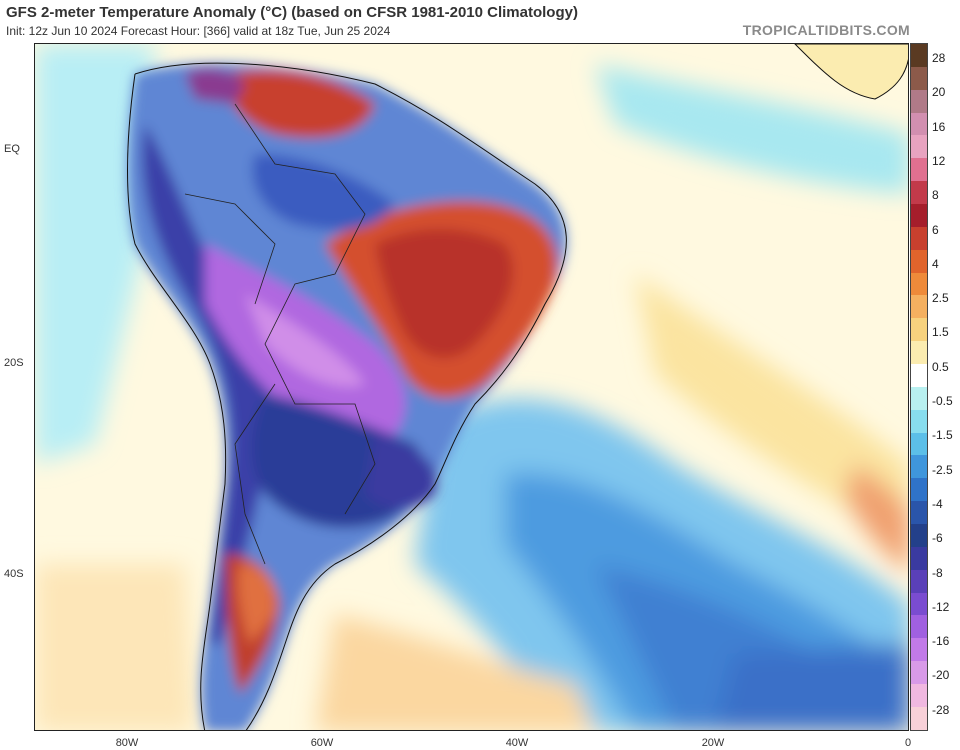  What do you see at coordinates (937, 503) in the screenshot?
I see `colorbar-label: -4` at bounding box center [937, 503].